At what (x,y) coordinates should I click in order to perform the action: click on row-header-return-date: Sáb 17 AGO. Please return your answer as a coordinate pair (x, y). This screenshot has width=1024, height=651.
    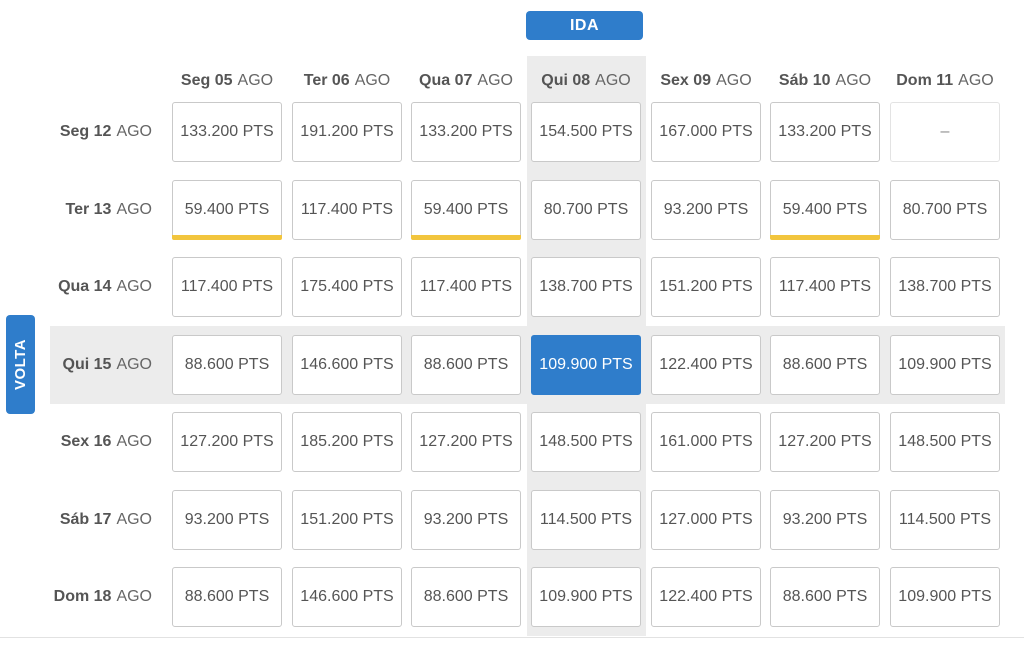
    Looking at the image, I should click on (86, 520).